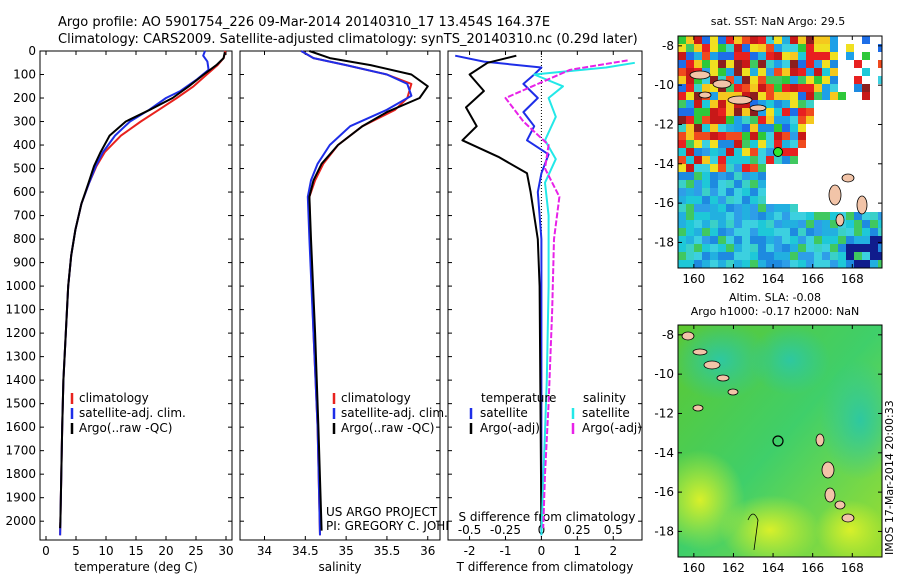 The height and width of the screenshot is (580, 900). What do you see at coordinates (20, 404) in the screenshot?
I see `y-tick-label: 1500` at bounding box center [20, 404].